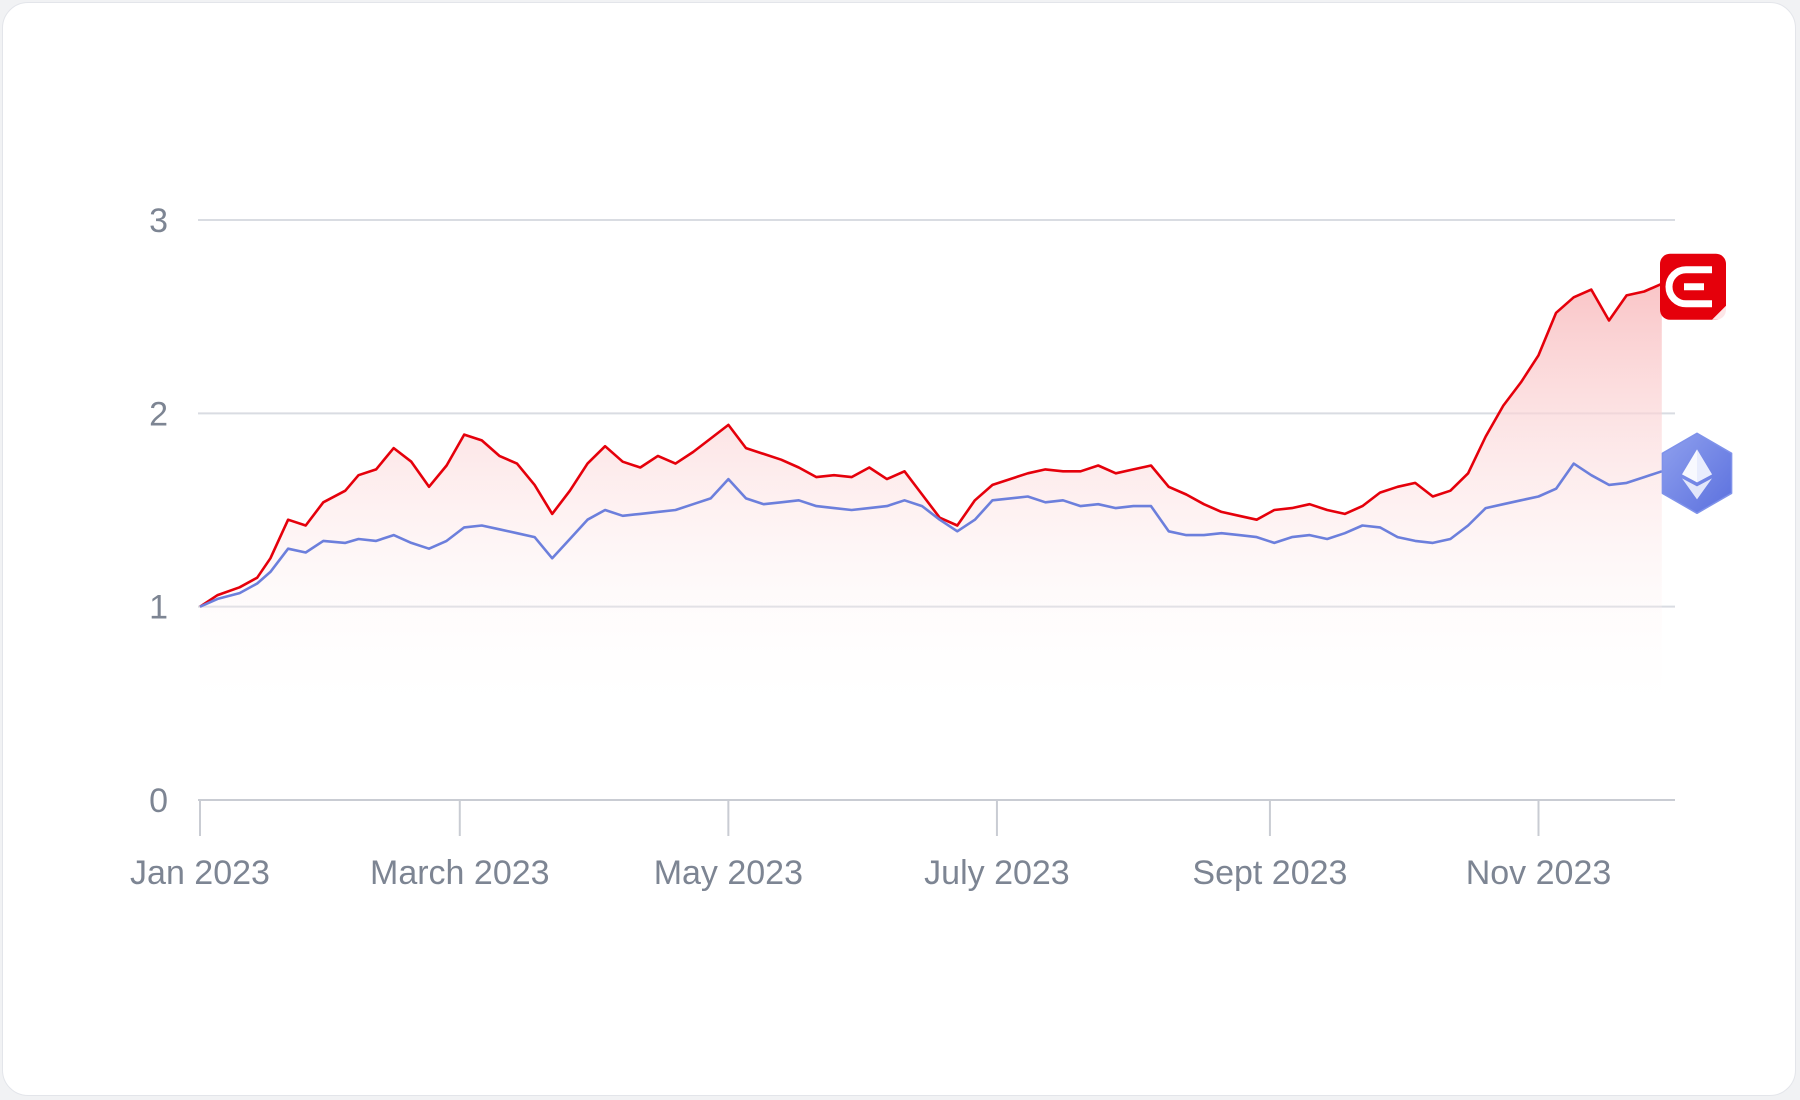  Describe the element at coordinates (1269, 873) in the screenshot. I see `x-tick-label: Sept 2023` at that location.